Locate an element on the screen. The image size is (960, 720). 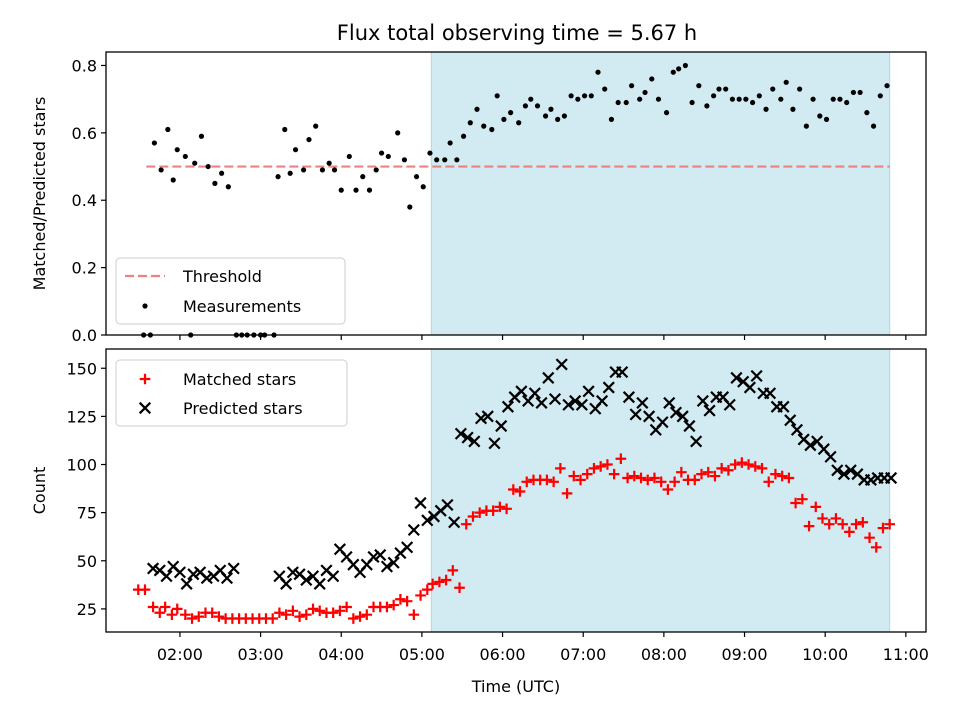
xtick-label: 09:00 is located at coordinates (744, 654).